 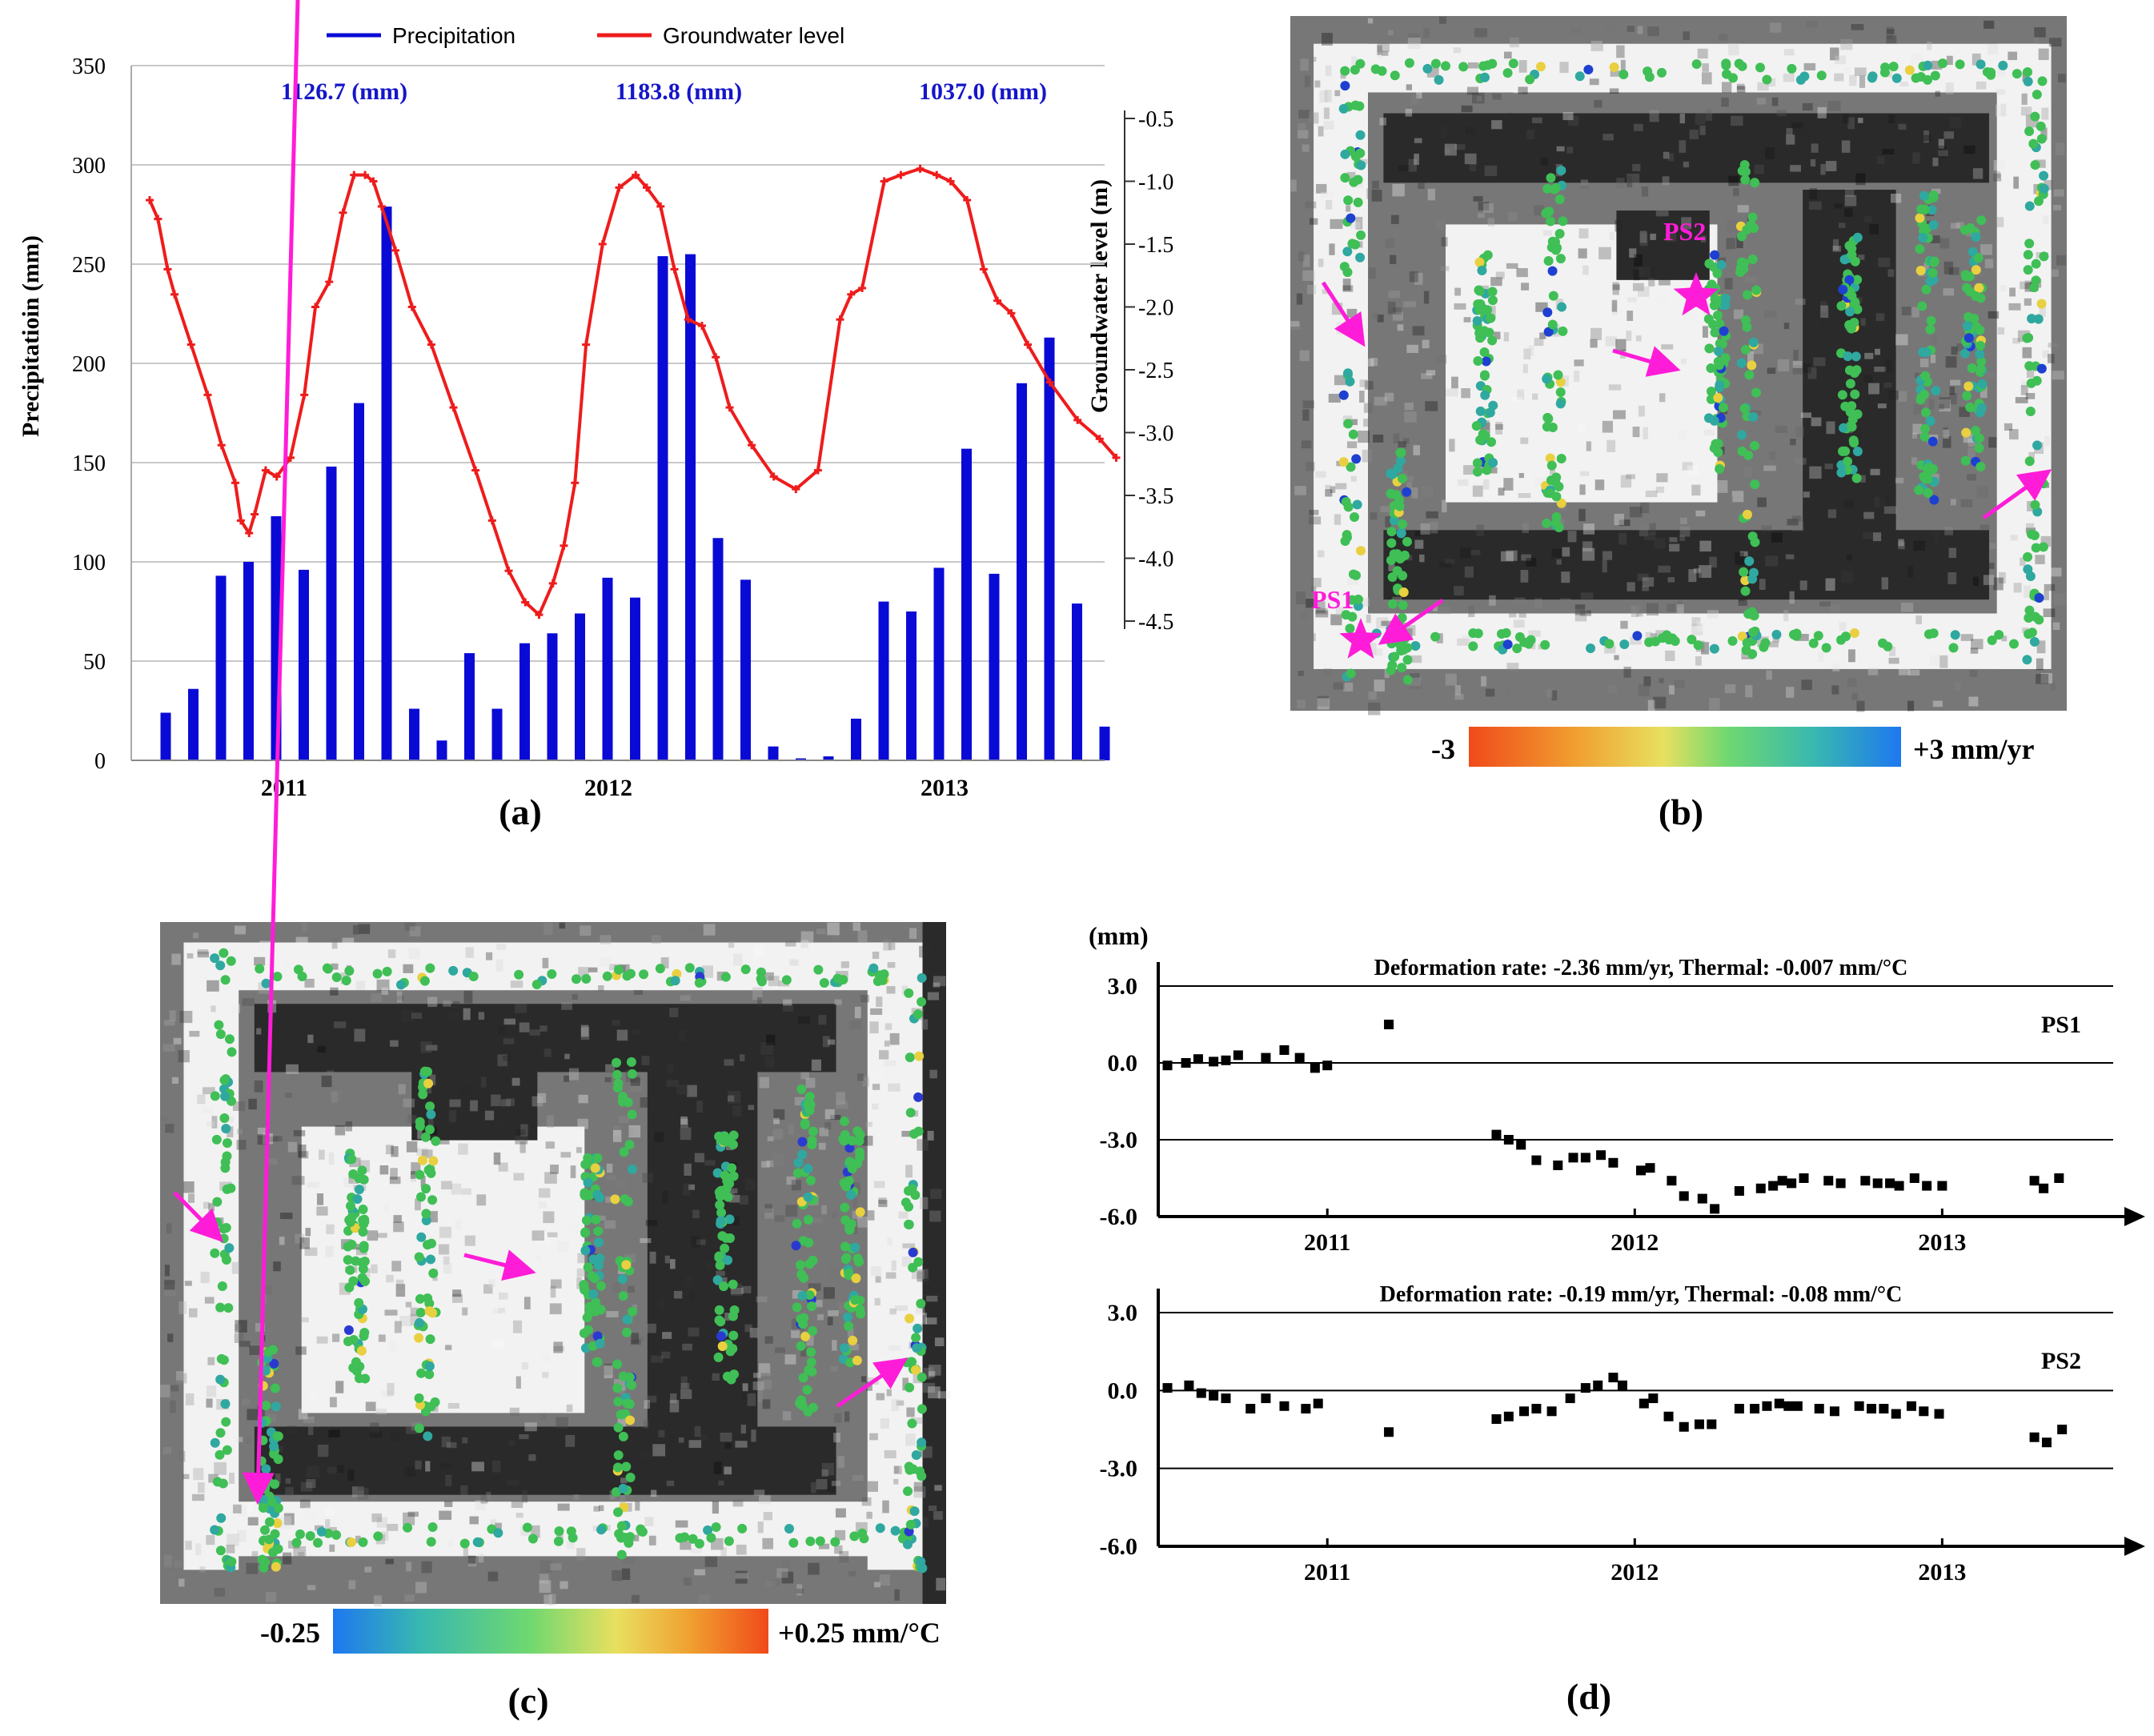 What do you see at coordinates (580, 687) in the screenshot?
I see `precip-bar` at bounding box center [580, 687].